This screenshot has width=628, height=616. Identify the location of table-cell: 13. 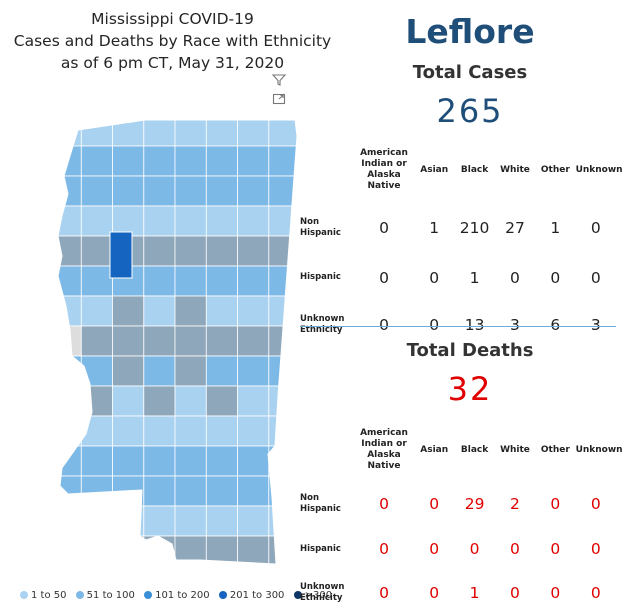
(474, 325).